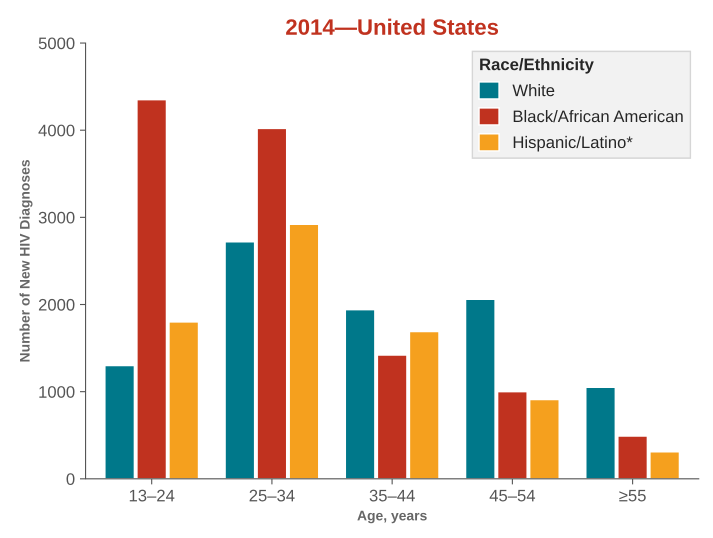 The image size is (713, 538). Describe the element at coordinates (272, 496) in the screenshot. I see `x-tick-label: 25–34` at that location.